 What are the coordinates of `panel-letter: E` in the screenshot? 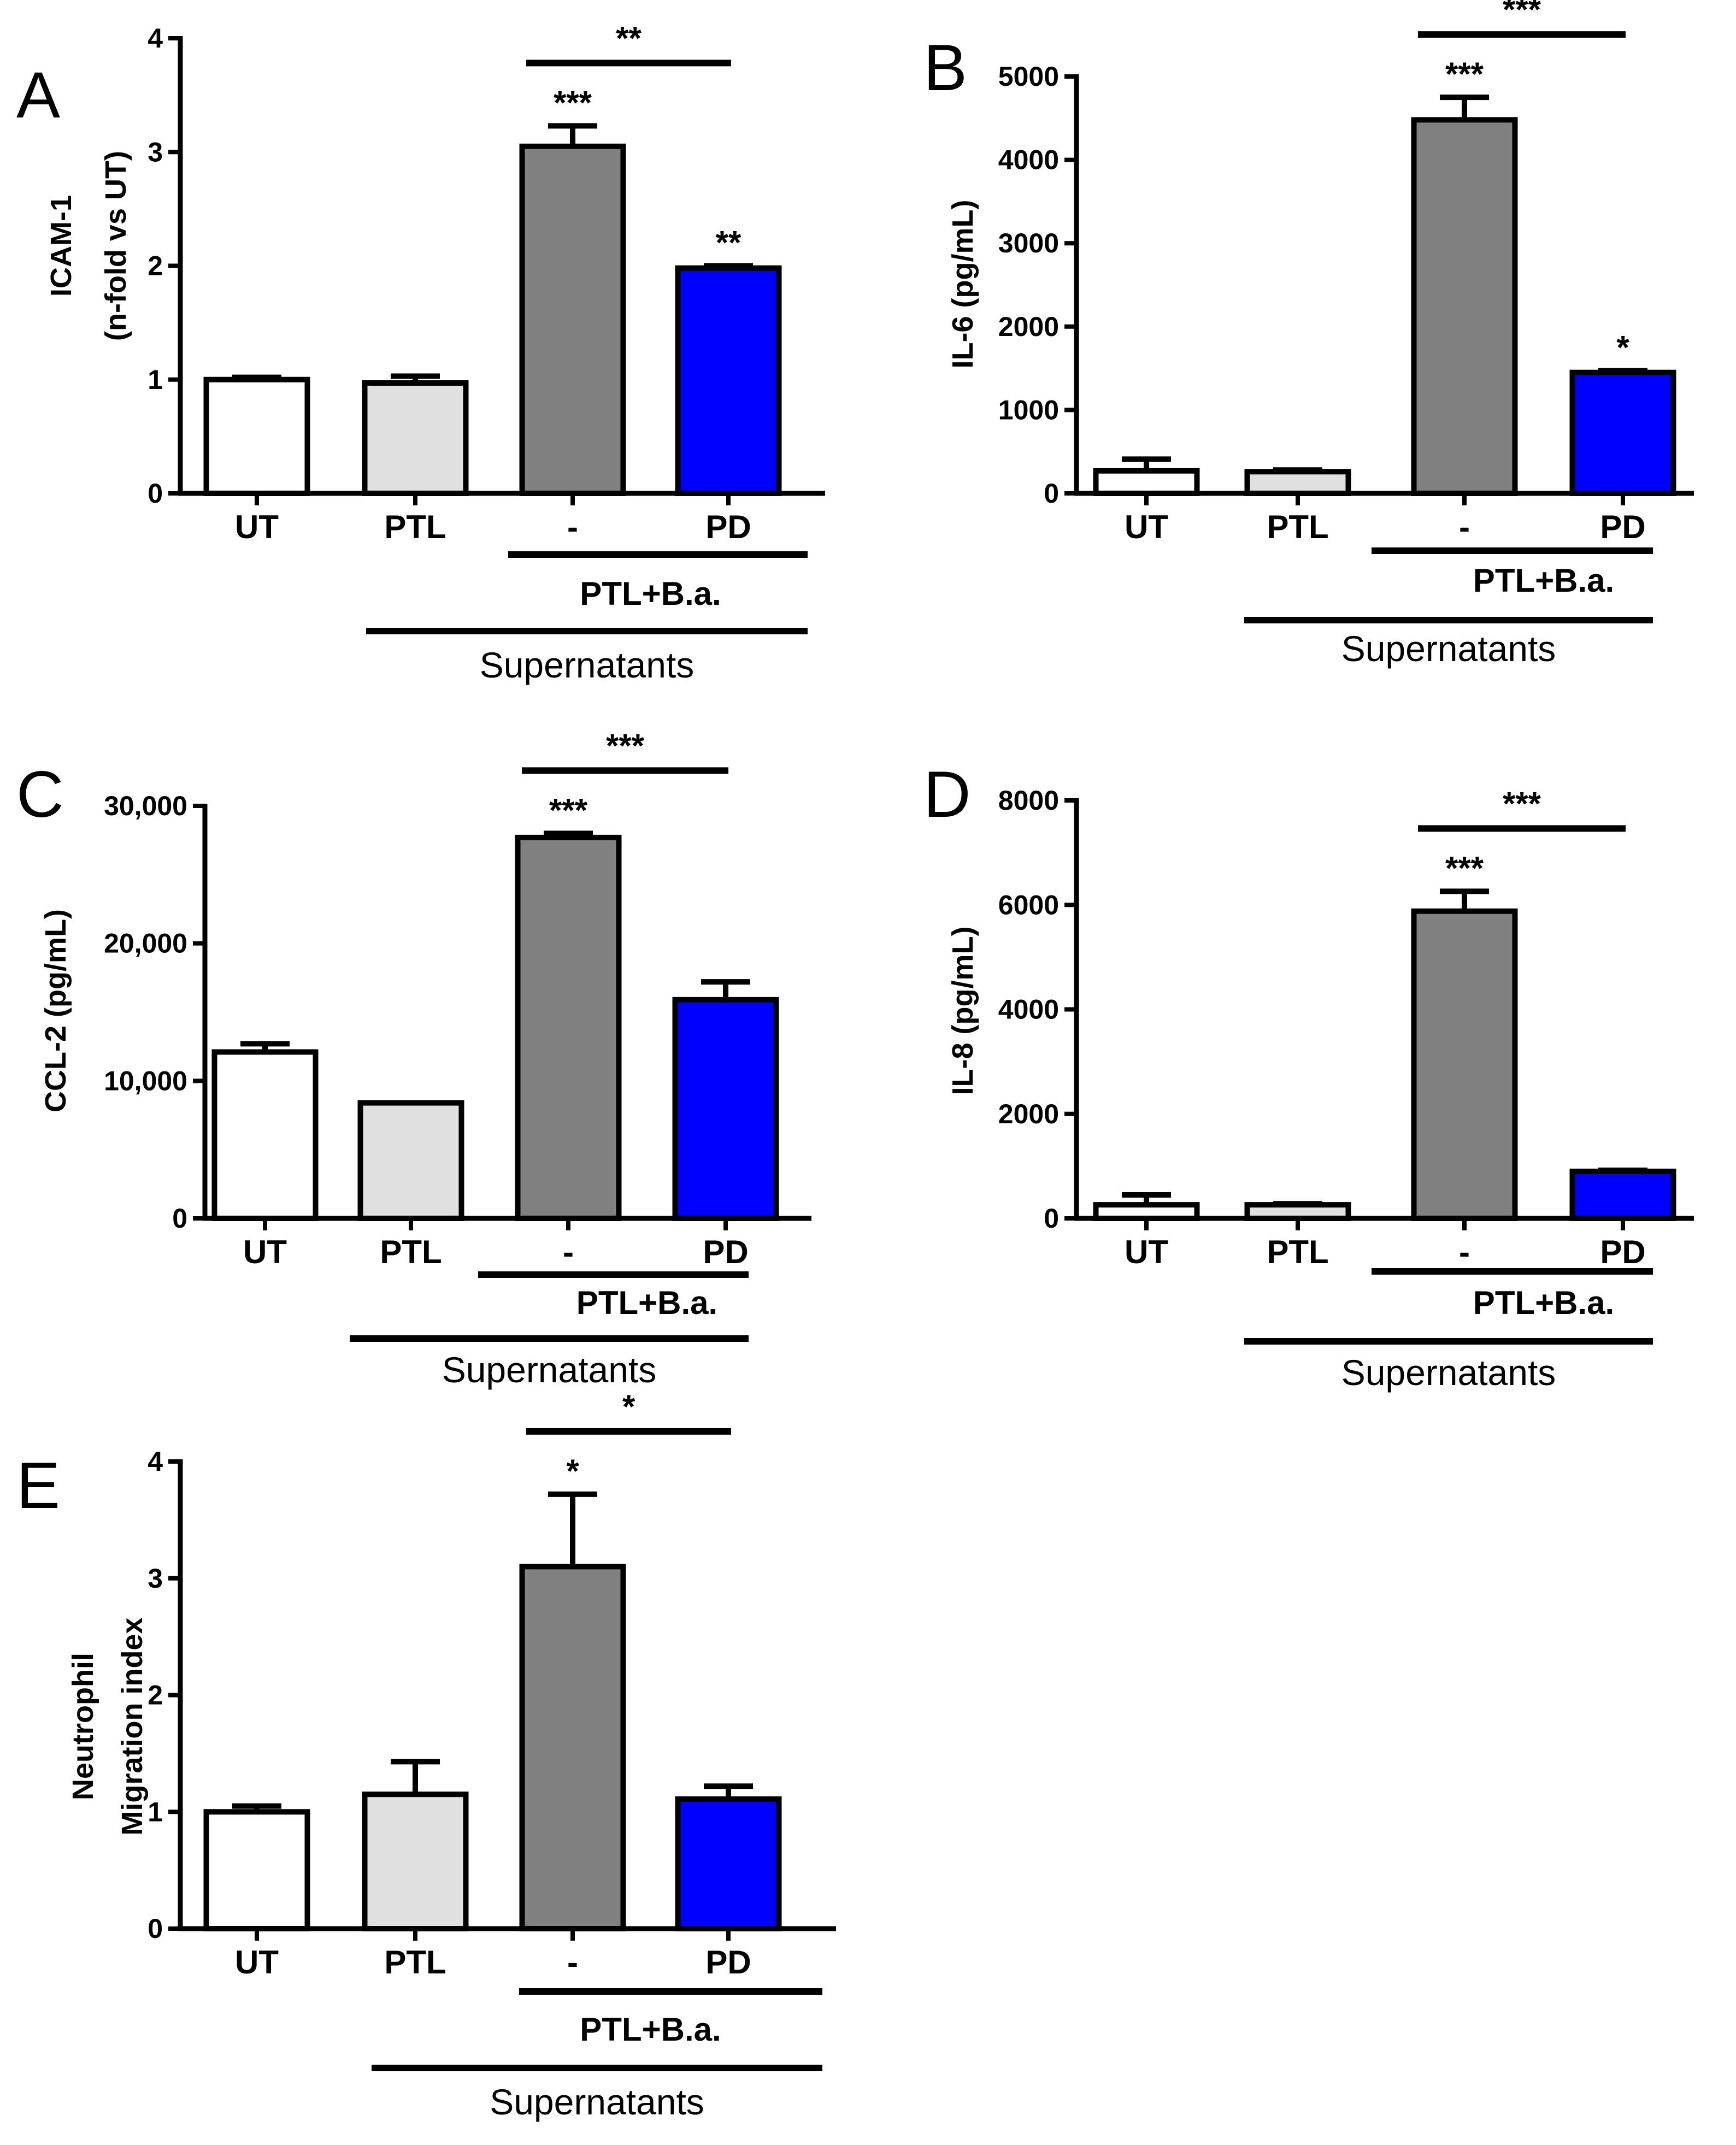 It's located at (38, 1485).